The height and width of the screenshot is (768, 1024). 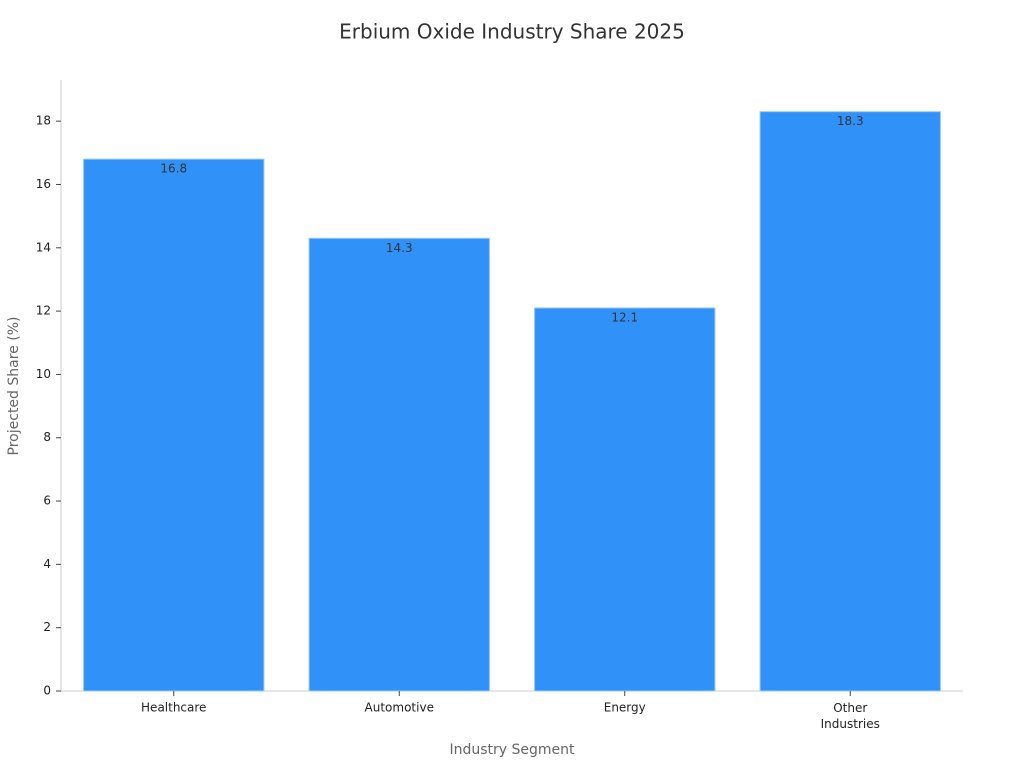 I want to click on value-label: 14.3, so click(x=399, y=248).